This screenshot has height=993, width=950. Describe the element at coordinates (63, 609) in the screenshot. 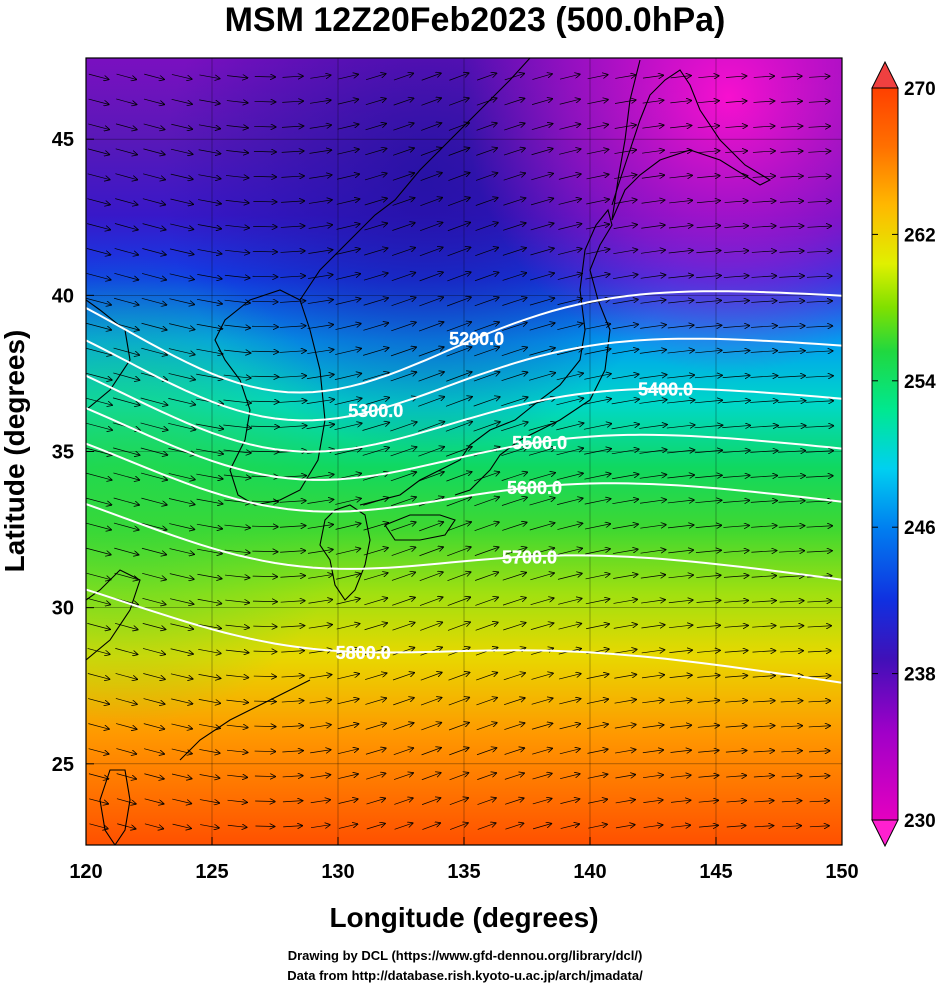

I see `y-tick-label: 30` at that location.